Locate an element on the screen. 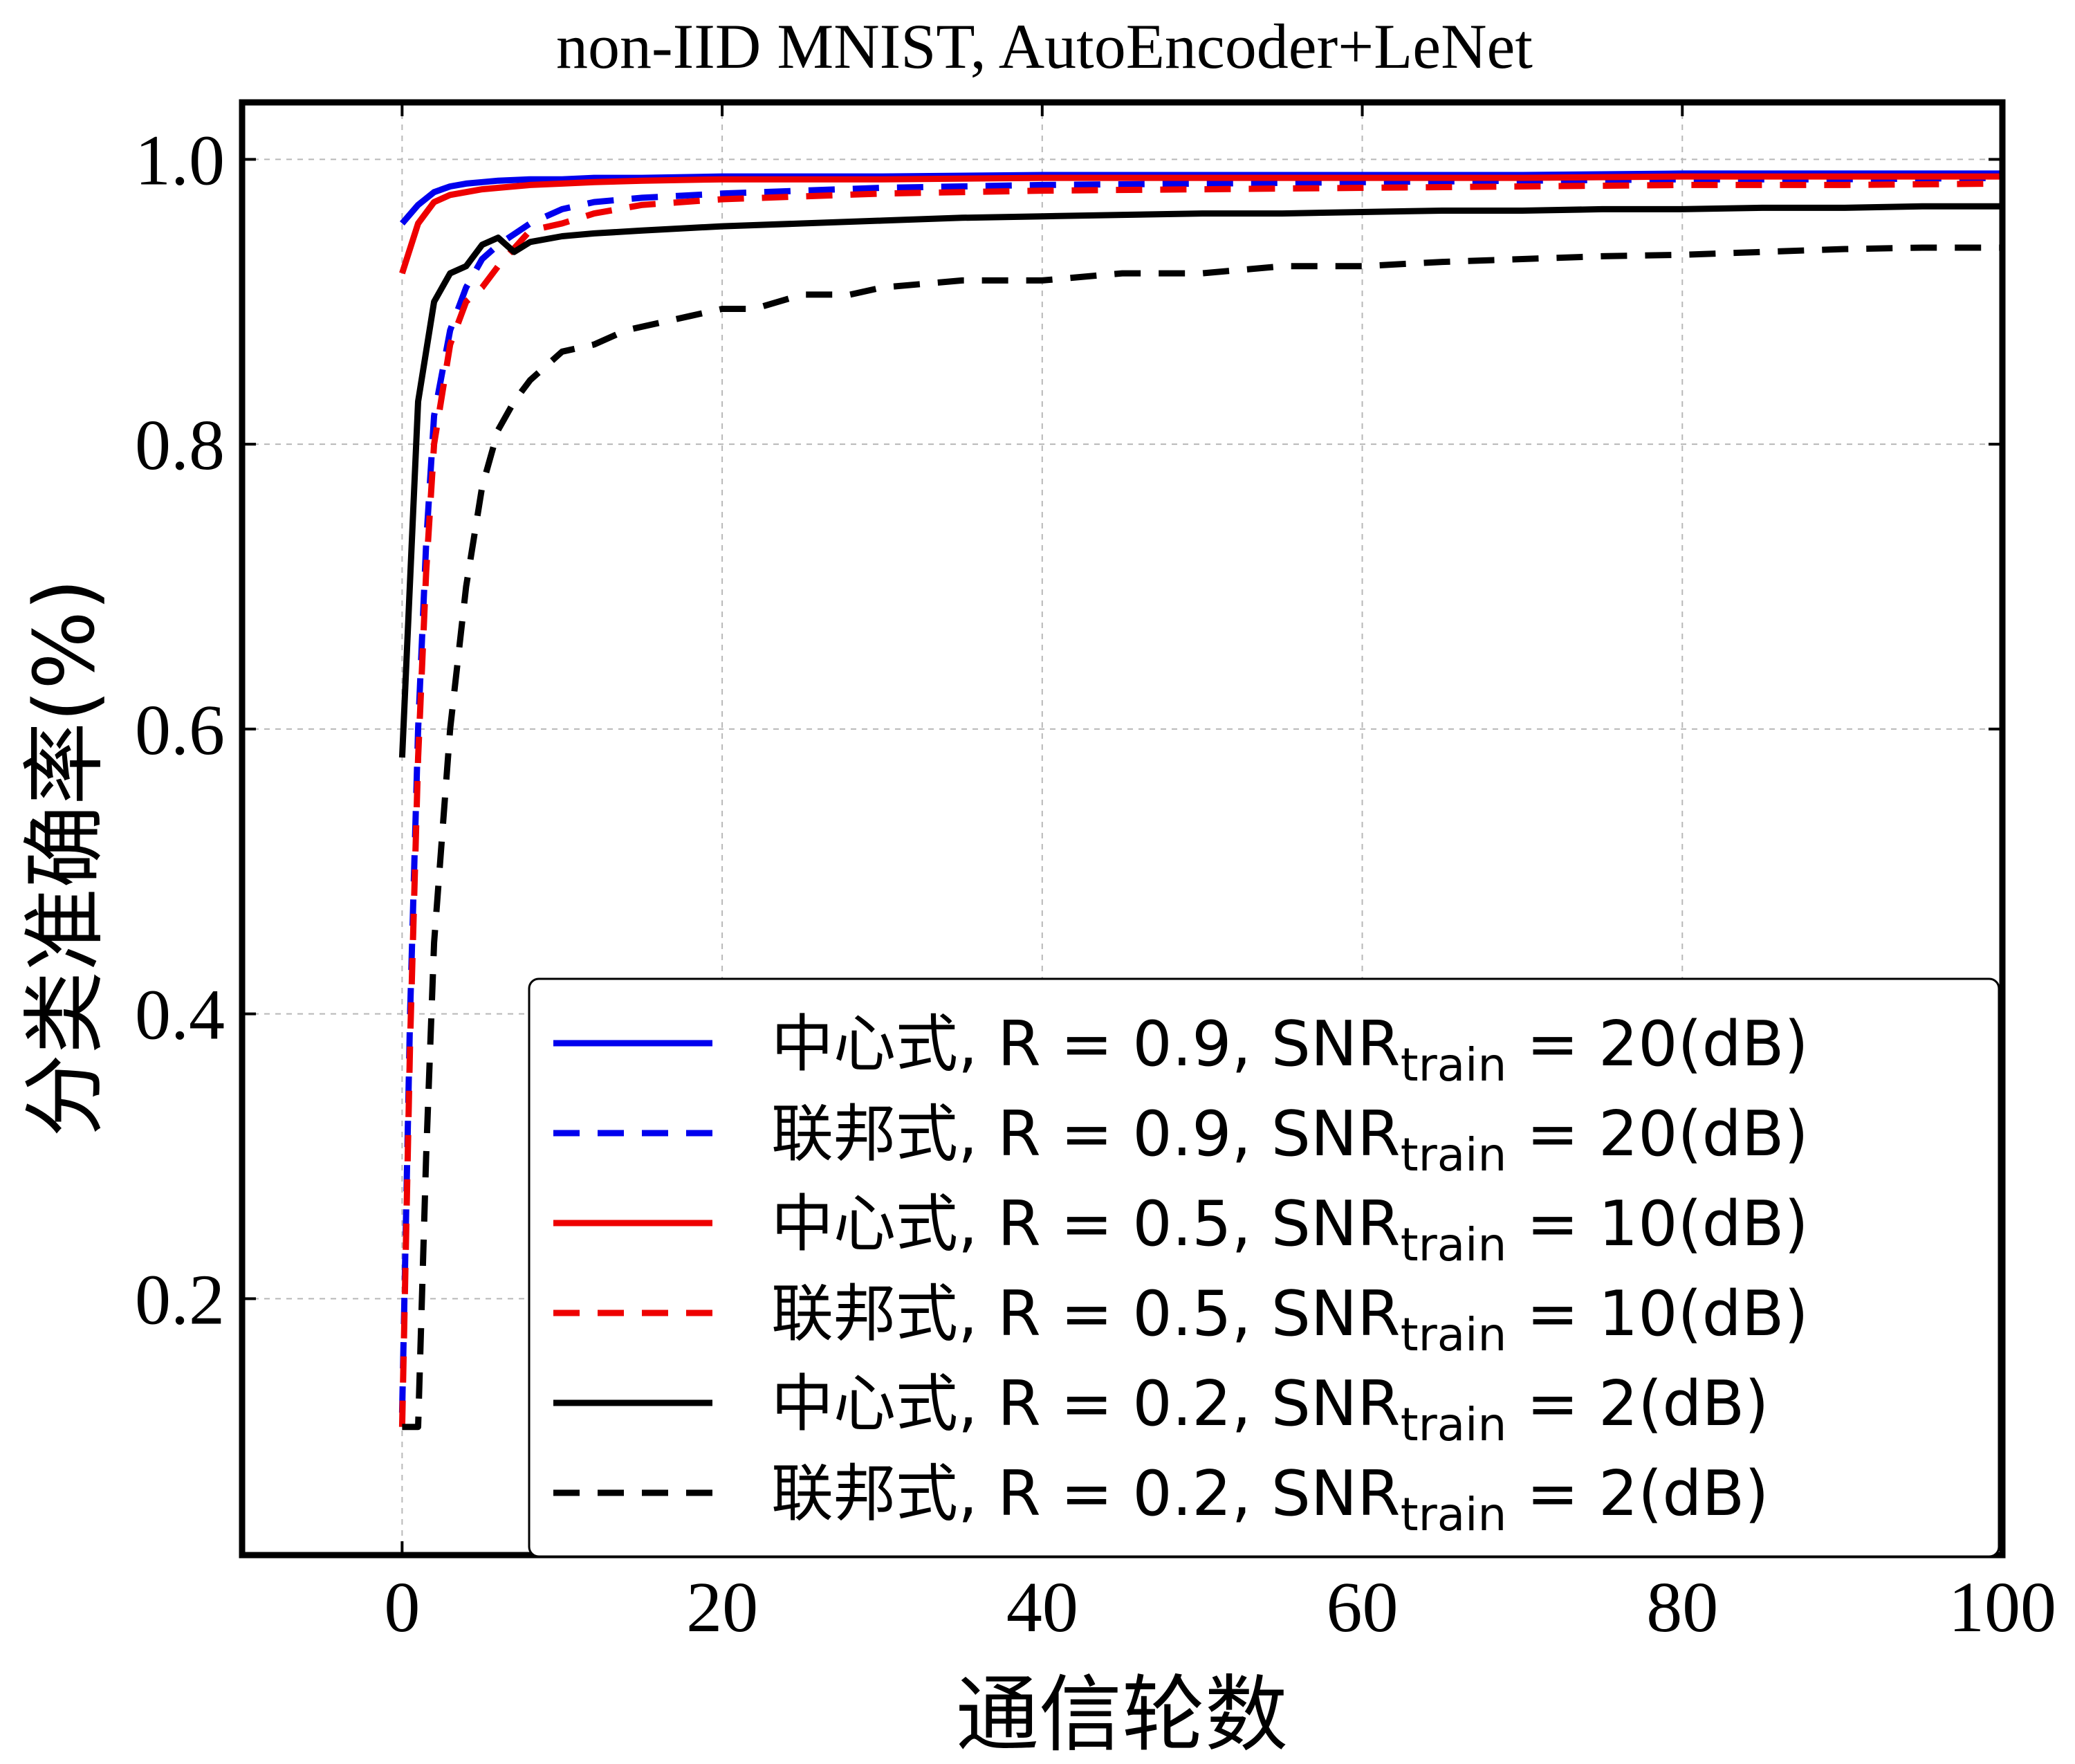 The height and width of the screenshot is (1764, 2075). x-axis-label: 通信轮数 is located at coordinates (1122, 1715).